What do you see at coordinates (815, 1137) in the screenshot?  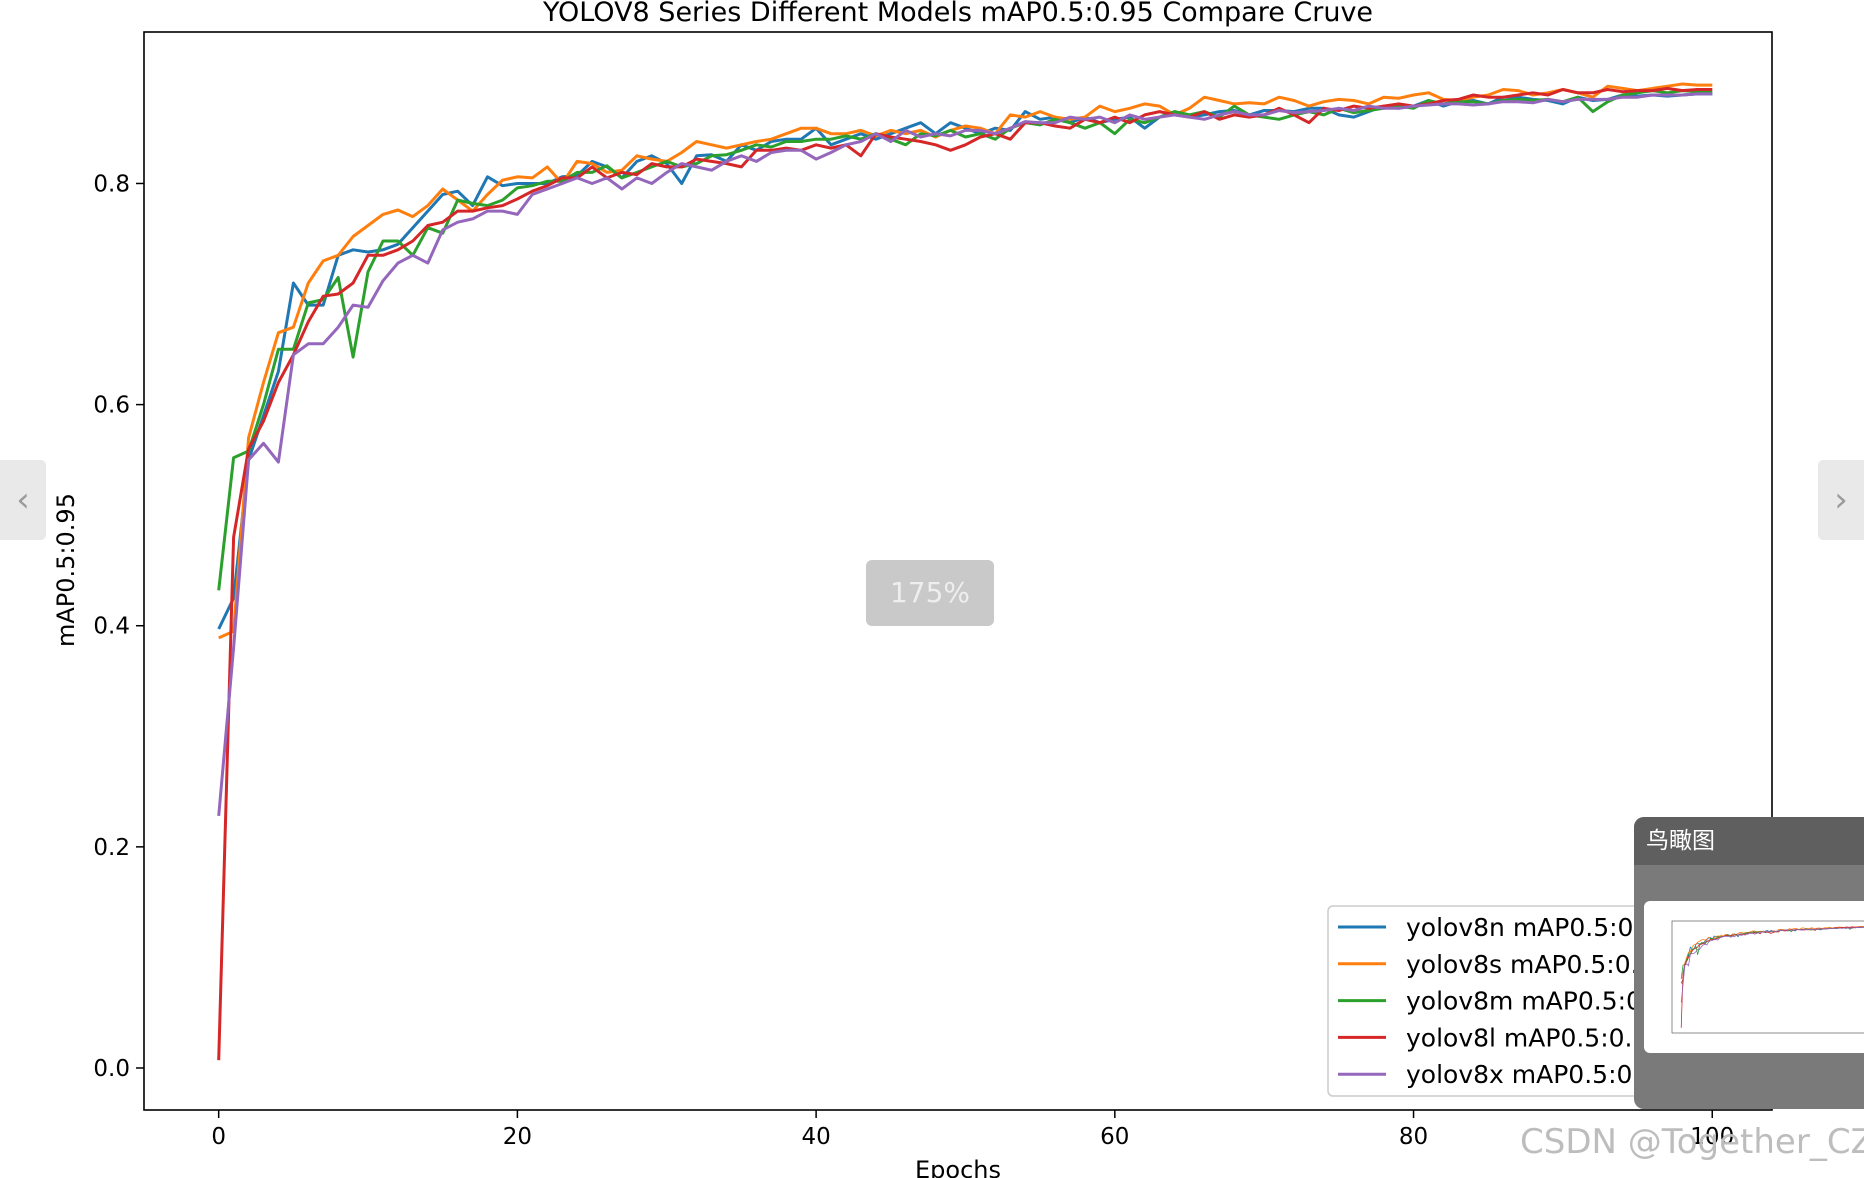 I see `x-tick-label-2: 40` at bounding box center [815, 1137].